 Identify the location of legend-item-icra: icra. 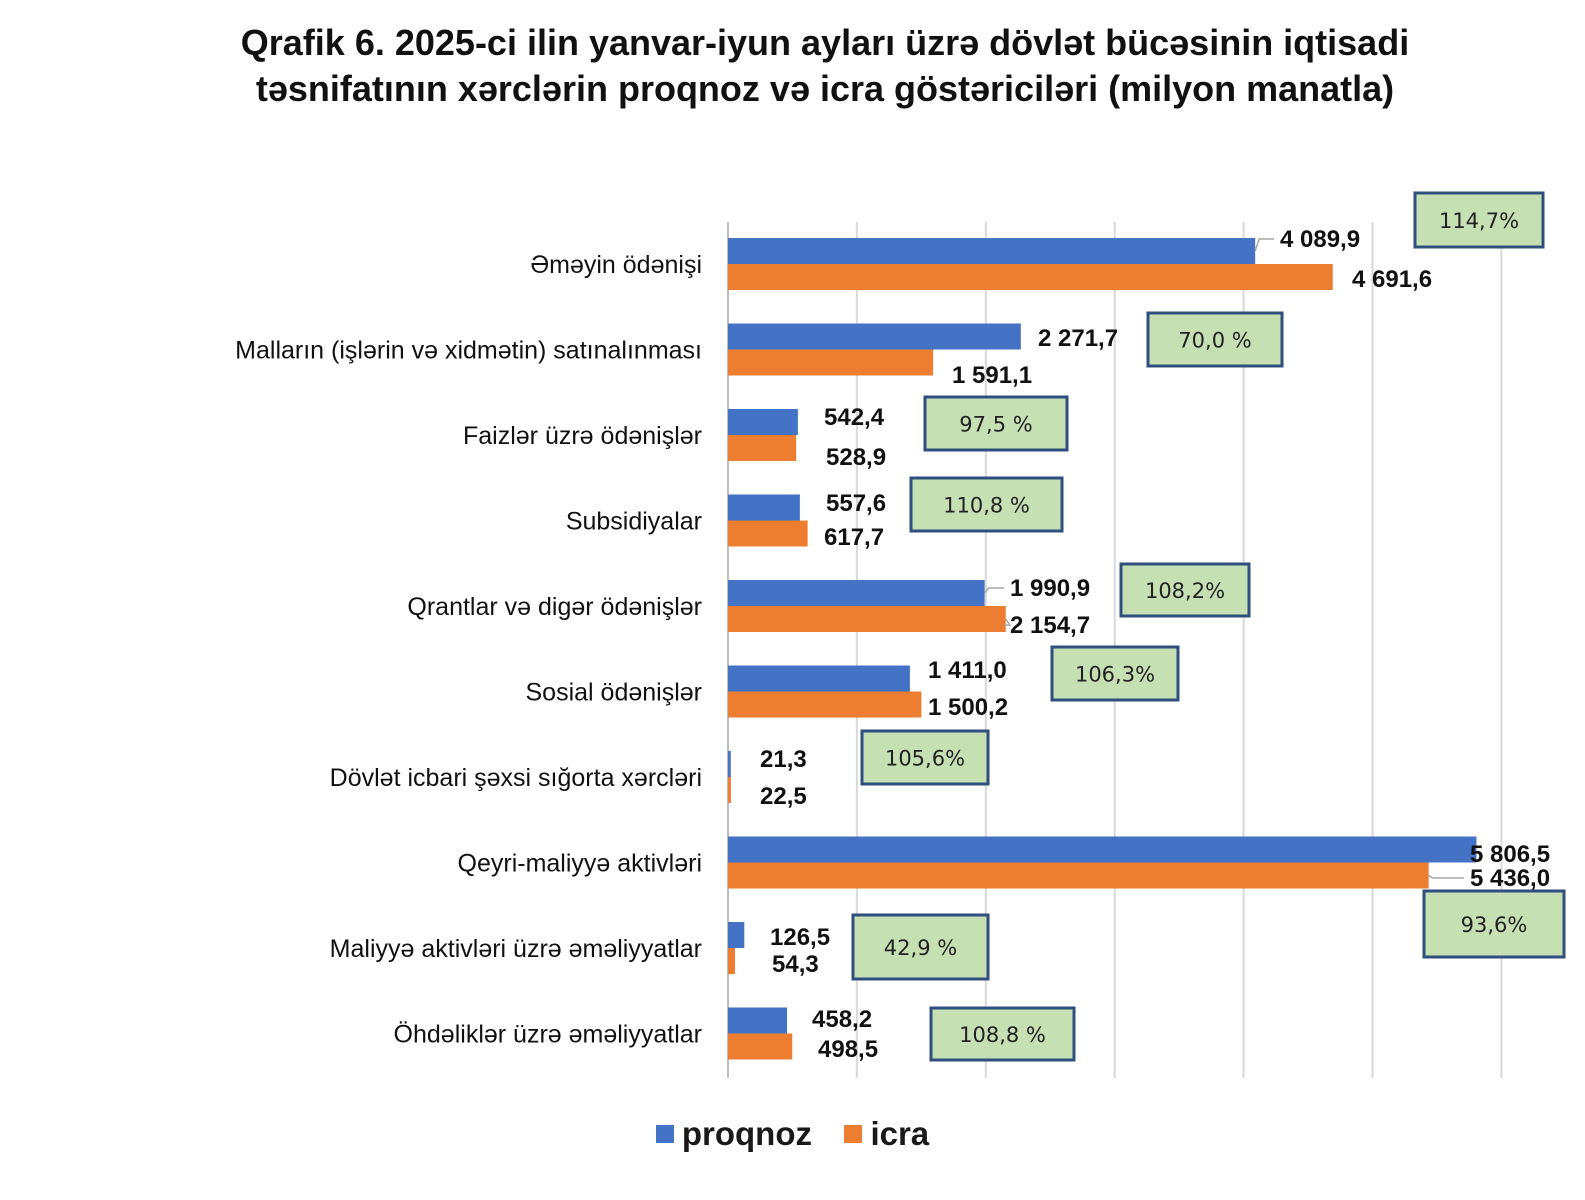
(886, 1134).